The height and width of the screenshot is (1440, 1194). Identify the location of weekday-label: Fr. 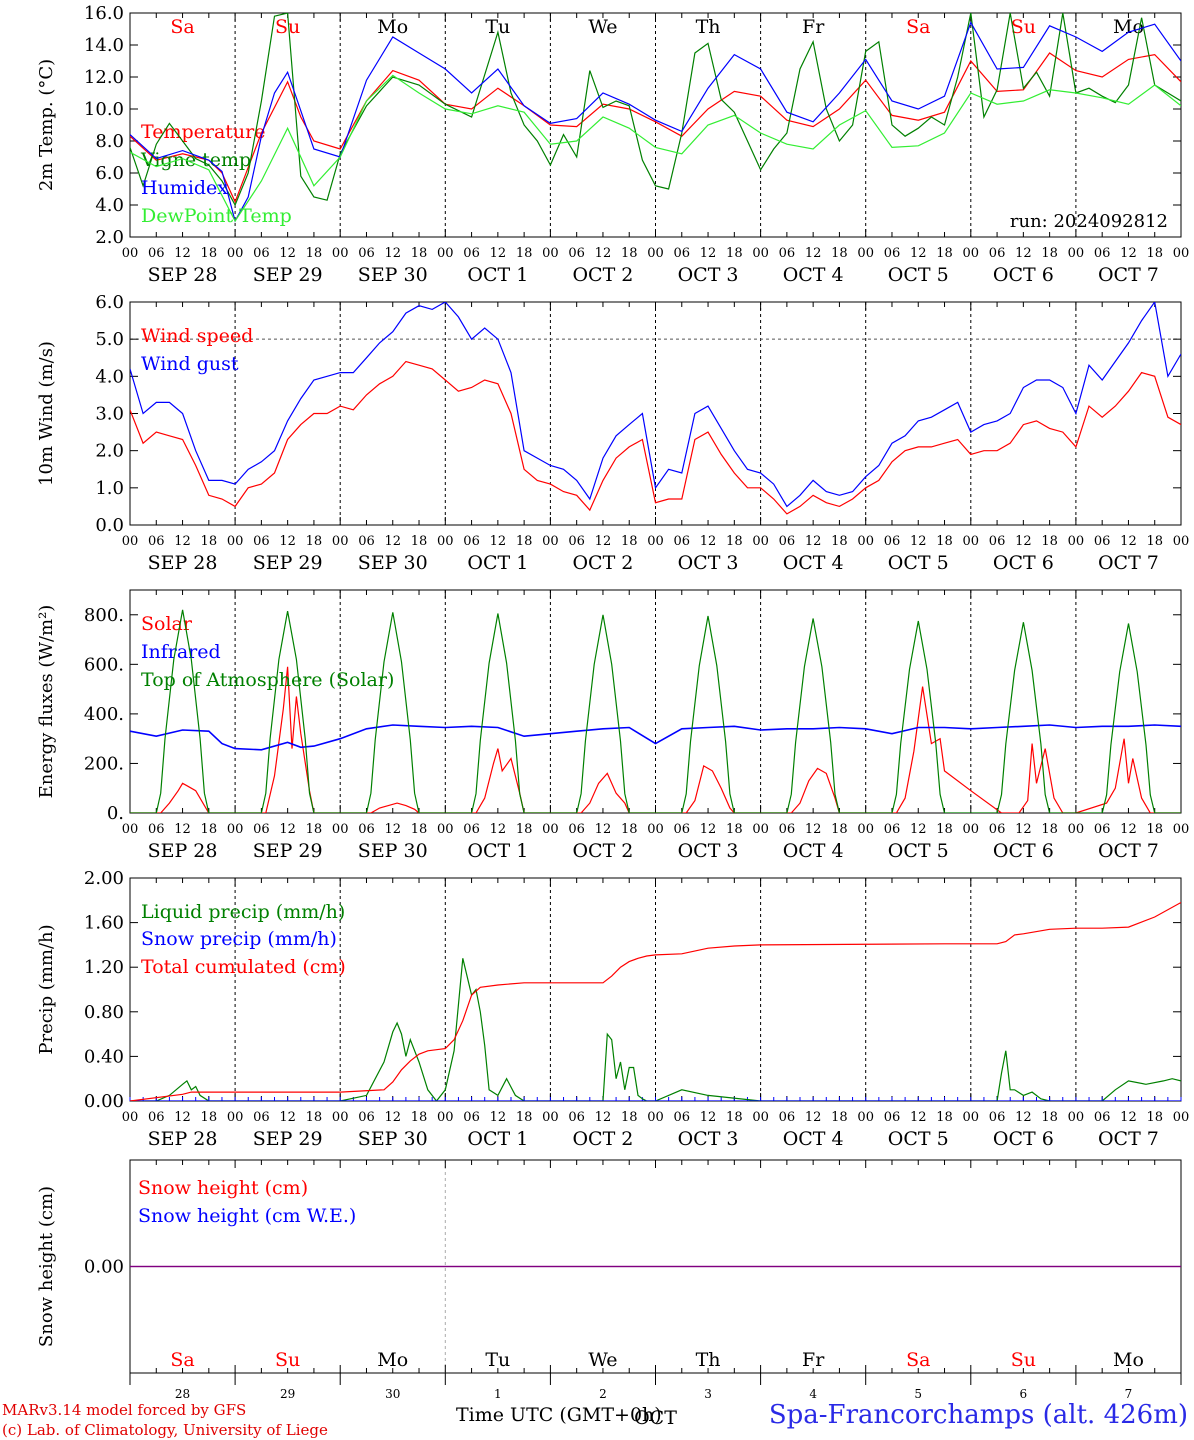
(813, 27).